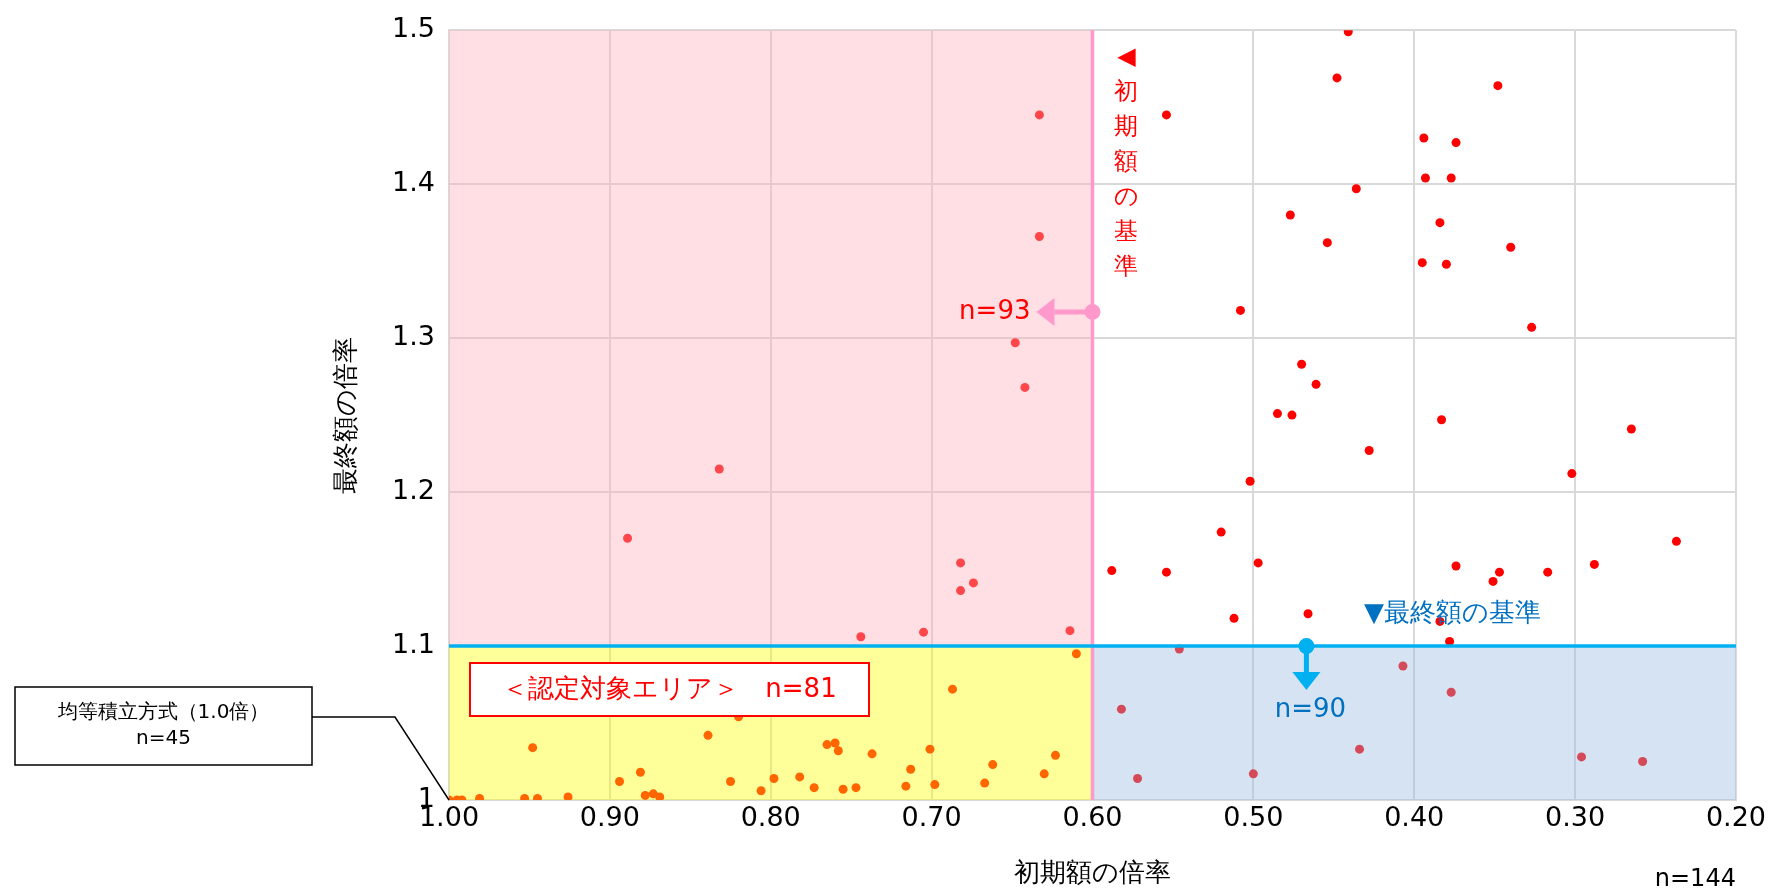 The image size is (1769, 894). Describe the element at coordinates (1453, 611) in the screenshot. I see `ref-line-label: ▼最終額の基準` at that location.